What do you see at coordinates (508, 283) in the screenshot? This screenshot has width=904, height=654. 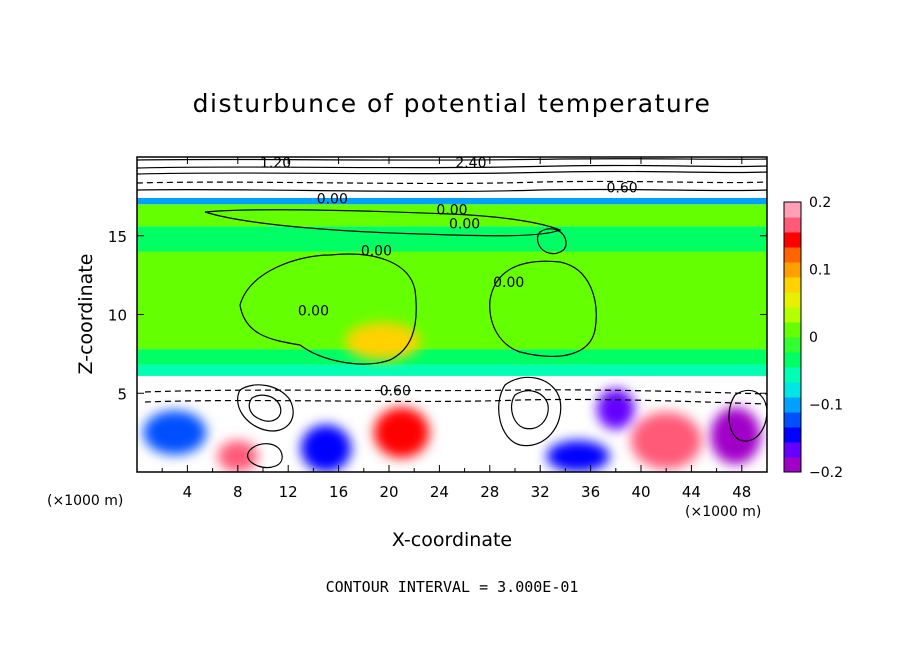 I see `contour-label-8: 0.00` at bounding box center [508, 283].